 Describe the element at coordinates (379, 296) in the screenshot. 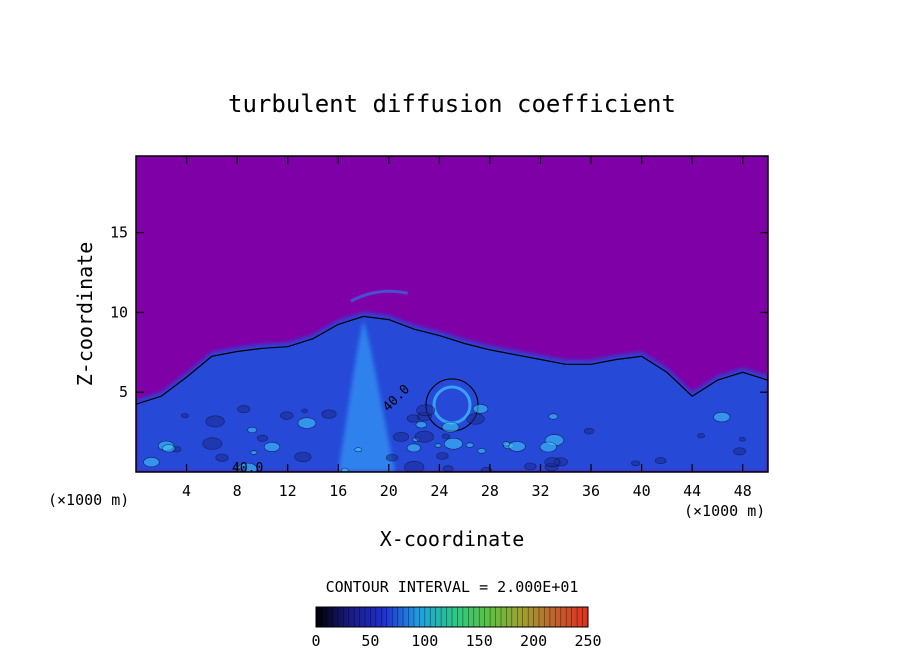

I see `upper-wisp` at that location.